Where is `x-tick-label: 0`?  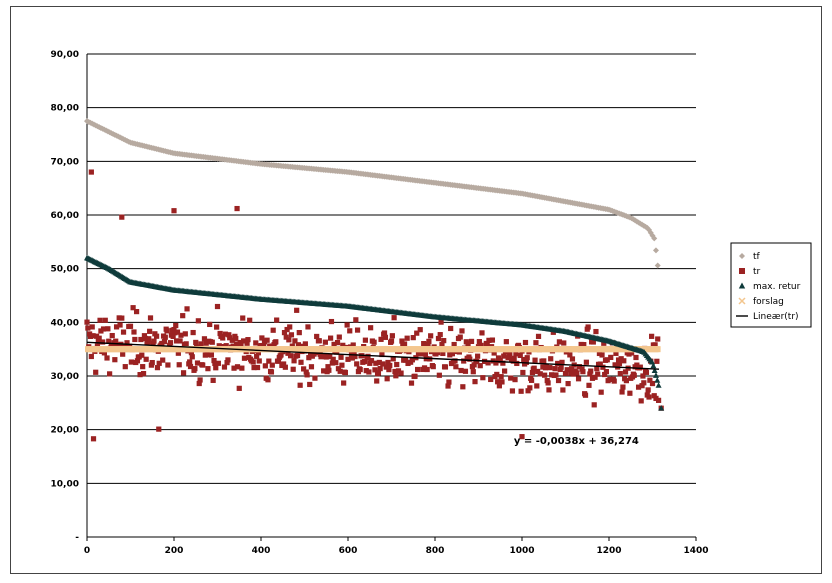
x-tick-label: 0 is located at coordinates (87, 551).